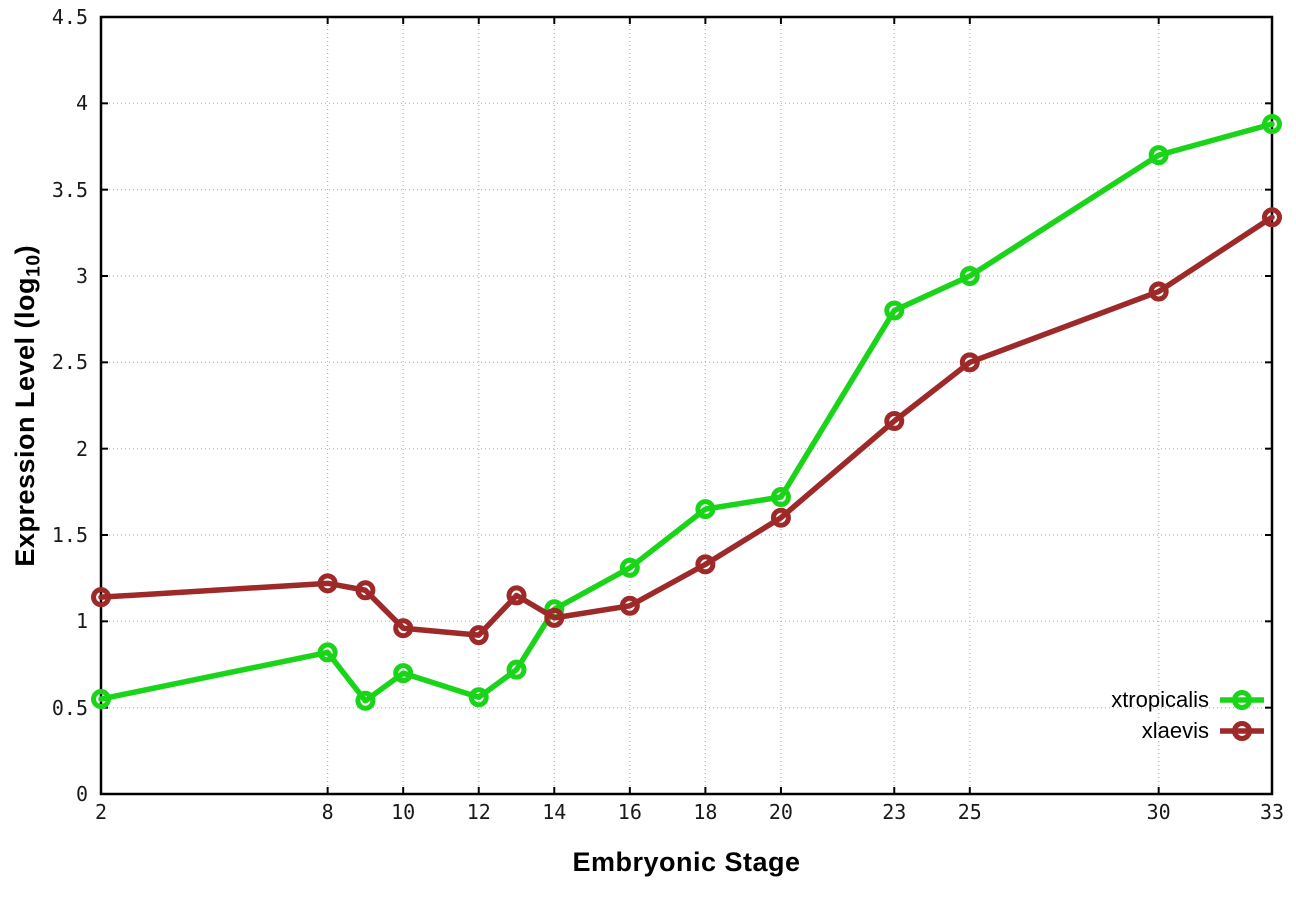 This screenshot has height=907, width=1296. Describe the element at coordinates (81, 794) in the screenshot. I see `y-tick-label: 0` at that location.